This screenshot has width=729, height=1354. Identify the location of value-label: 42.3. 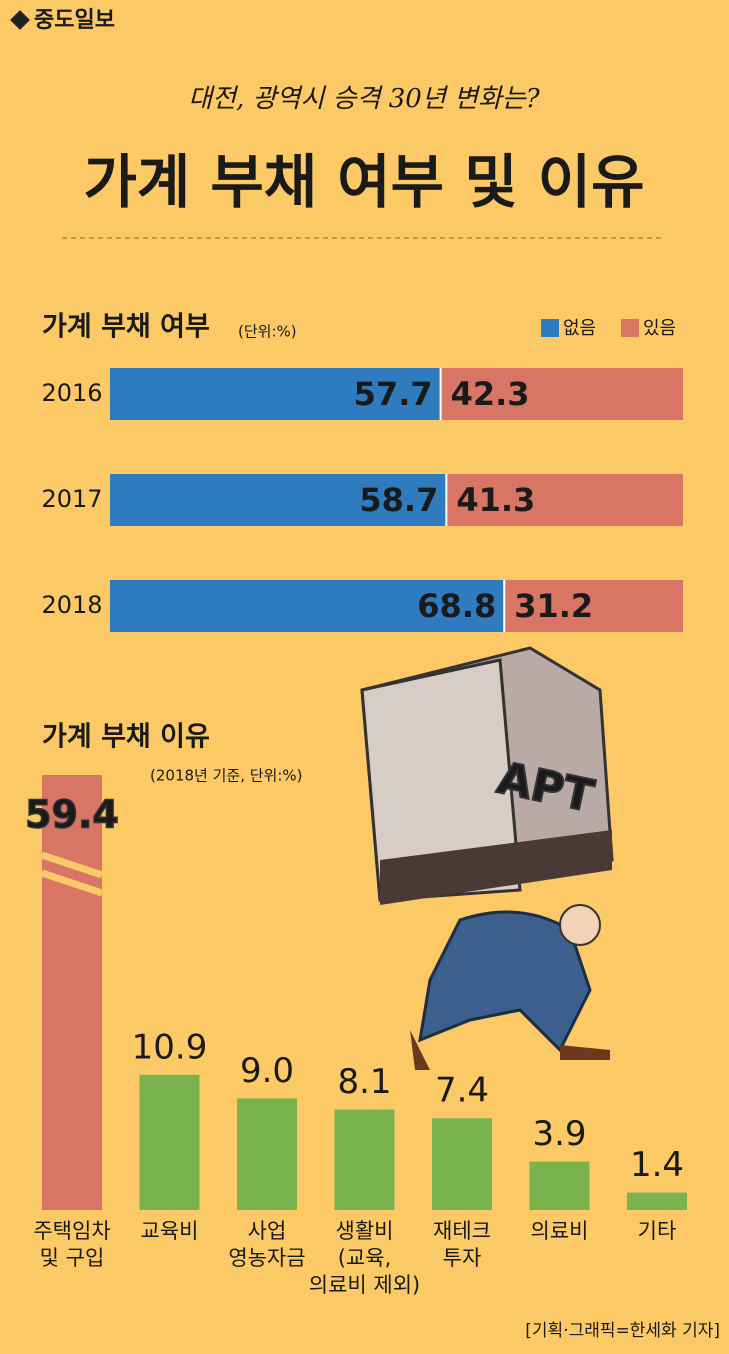
(490, 394).